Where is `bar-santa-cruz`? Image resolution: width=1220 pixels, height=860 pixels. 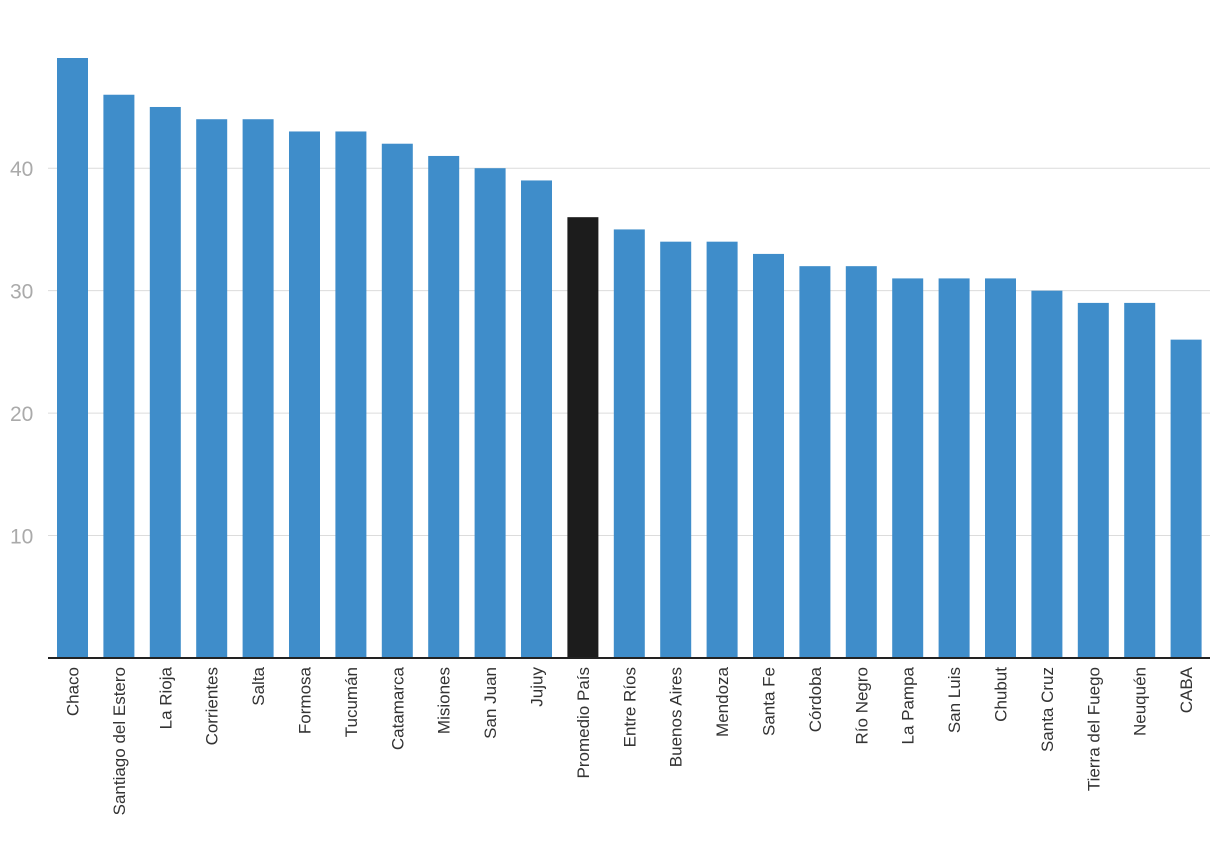 bar-santa-cruz is located at coordinates (1047, 474).